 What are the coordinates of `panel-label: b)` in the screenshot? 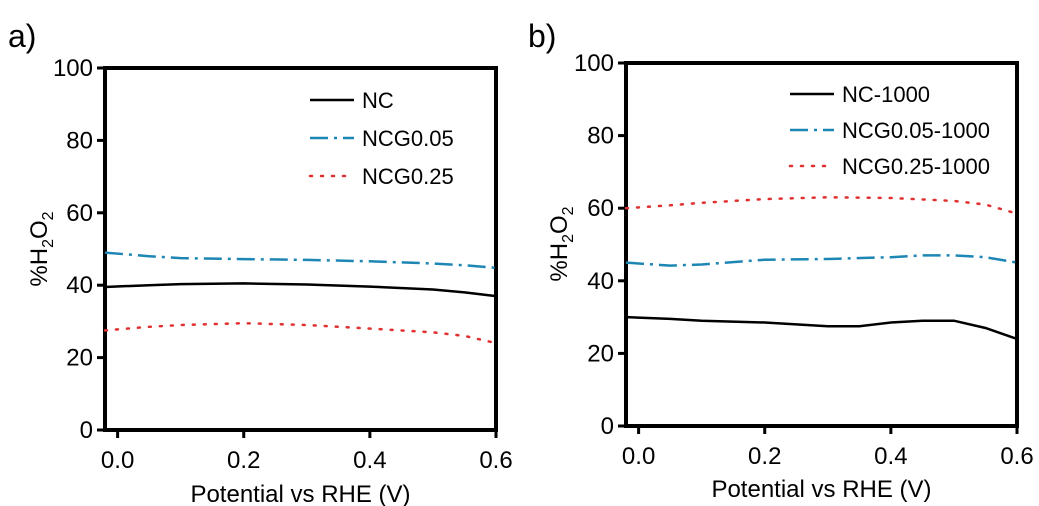 It's located at (542, 36).